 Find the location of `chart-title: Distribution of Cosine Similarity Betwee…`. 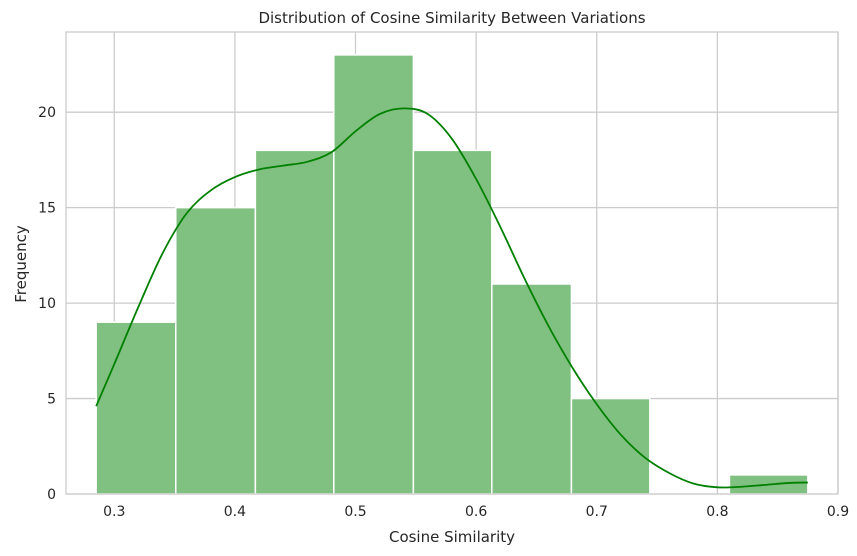

chart-title: Distribution of Cosine Similarity Betwee… is located at coordinates (451, 18).